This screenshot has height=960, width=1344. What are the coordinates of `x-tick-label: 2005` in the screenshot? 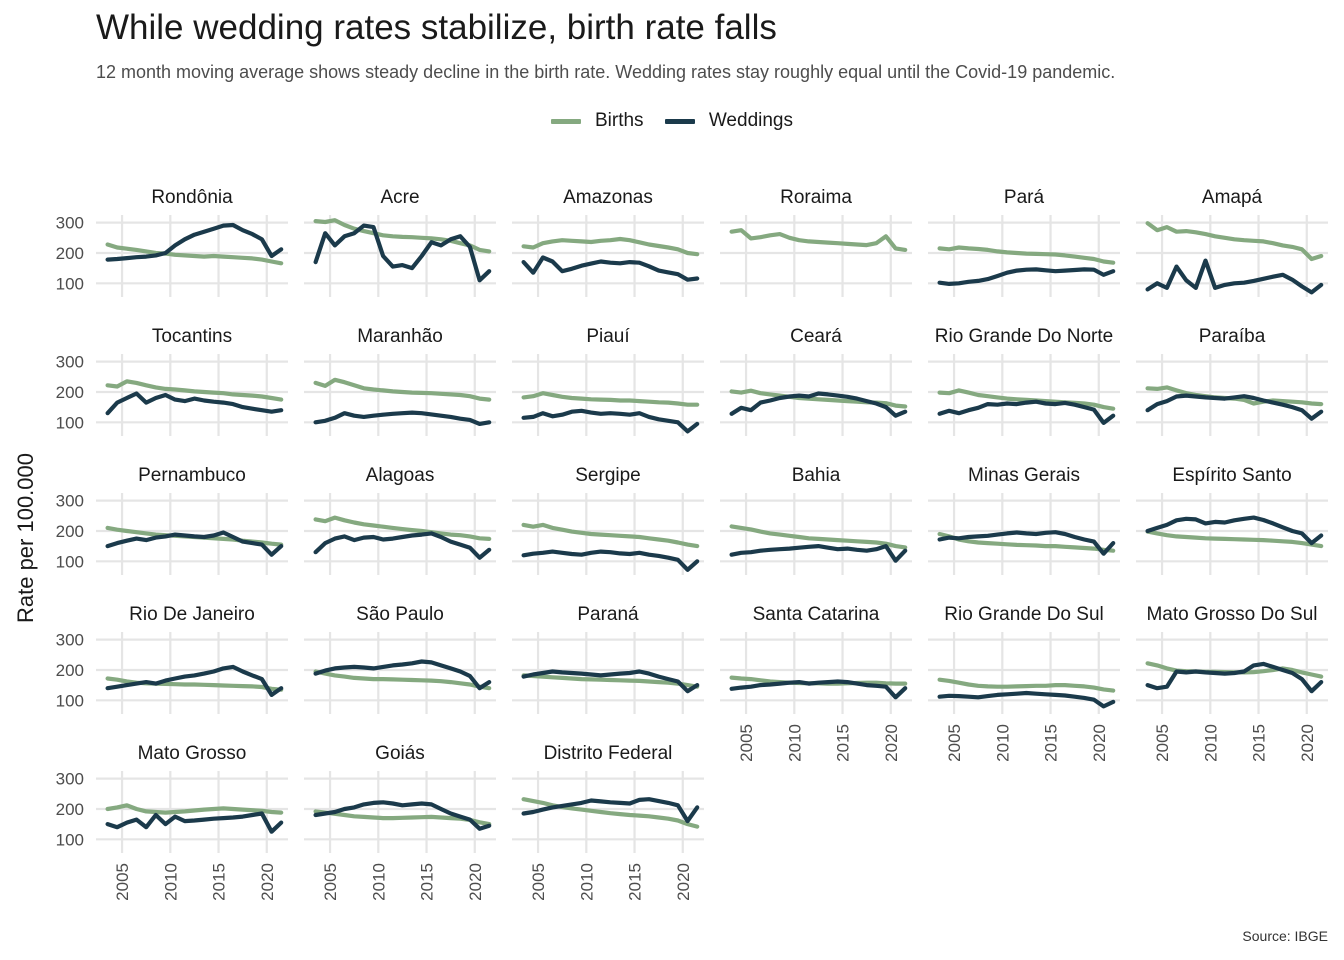 It's located at (746, 743).